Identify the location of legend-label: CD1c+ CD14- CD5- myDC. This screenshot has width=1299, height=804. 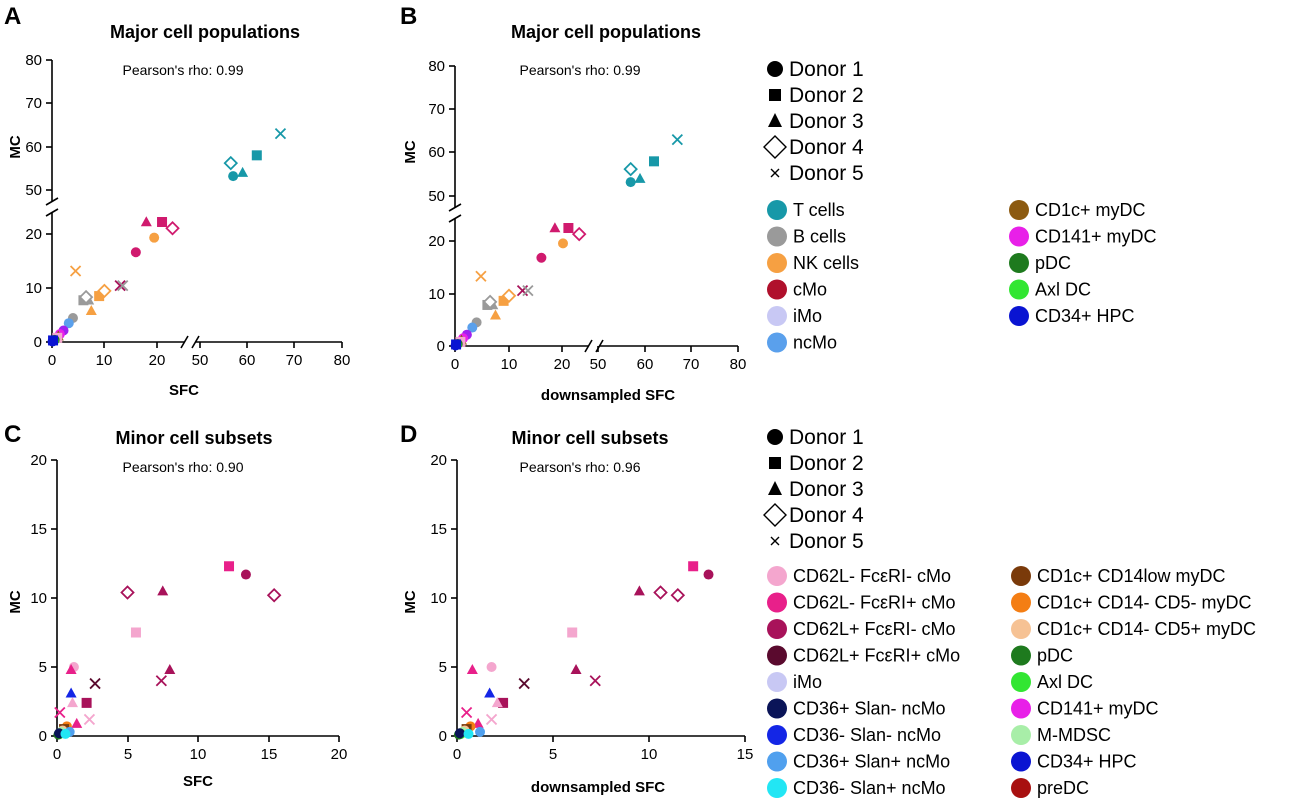
(1144, 603).